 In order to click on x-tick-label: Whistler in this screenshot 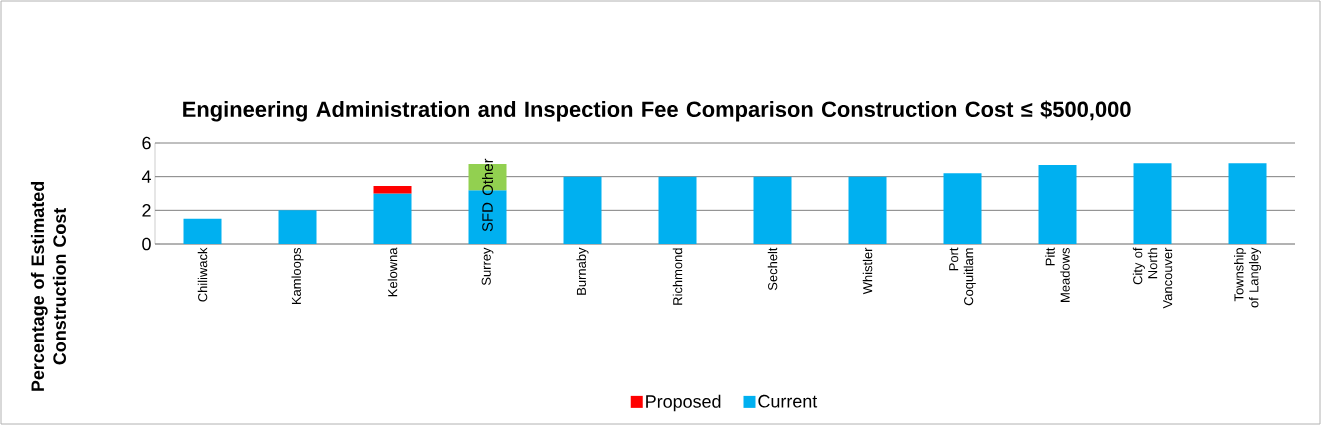, I will do `click(867, 271)`.